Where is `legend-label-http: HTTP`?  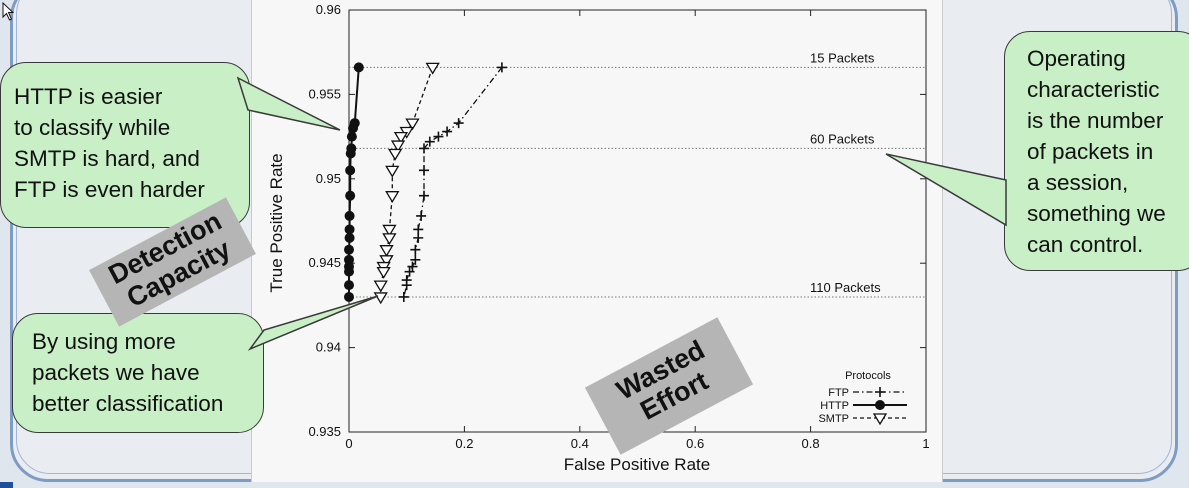
legend-label-http: HTTP is located at coordinates (834, 406).